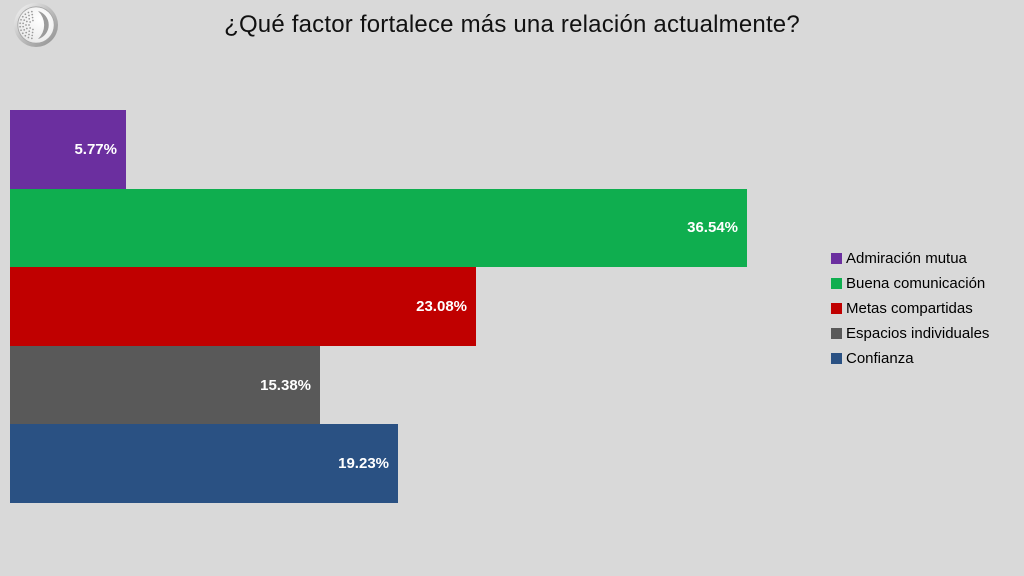 The width and height of the screenshot is (1024, 576). What do you see at coordinates (906, 258) in the screenshot?
I see `legend-label: Admiración mutua` at bounding box center [906, 258].